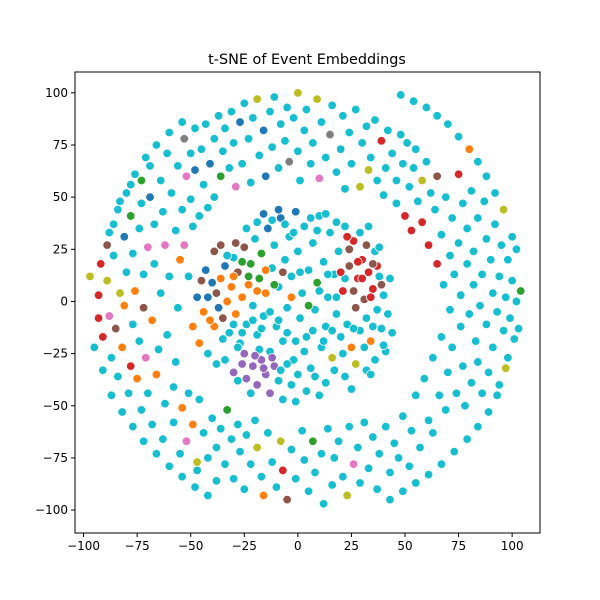 Image resolution: width=600 pixels, height=600 pixels. Describe the element at coordinates (55, 354) in the screenshot. I see `y-tick-label: −25` at that location.